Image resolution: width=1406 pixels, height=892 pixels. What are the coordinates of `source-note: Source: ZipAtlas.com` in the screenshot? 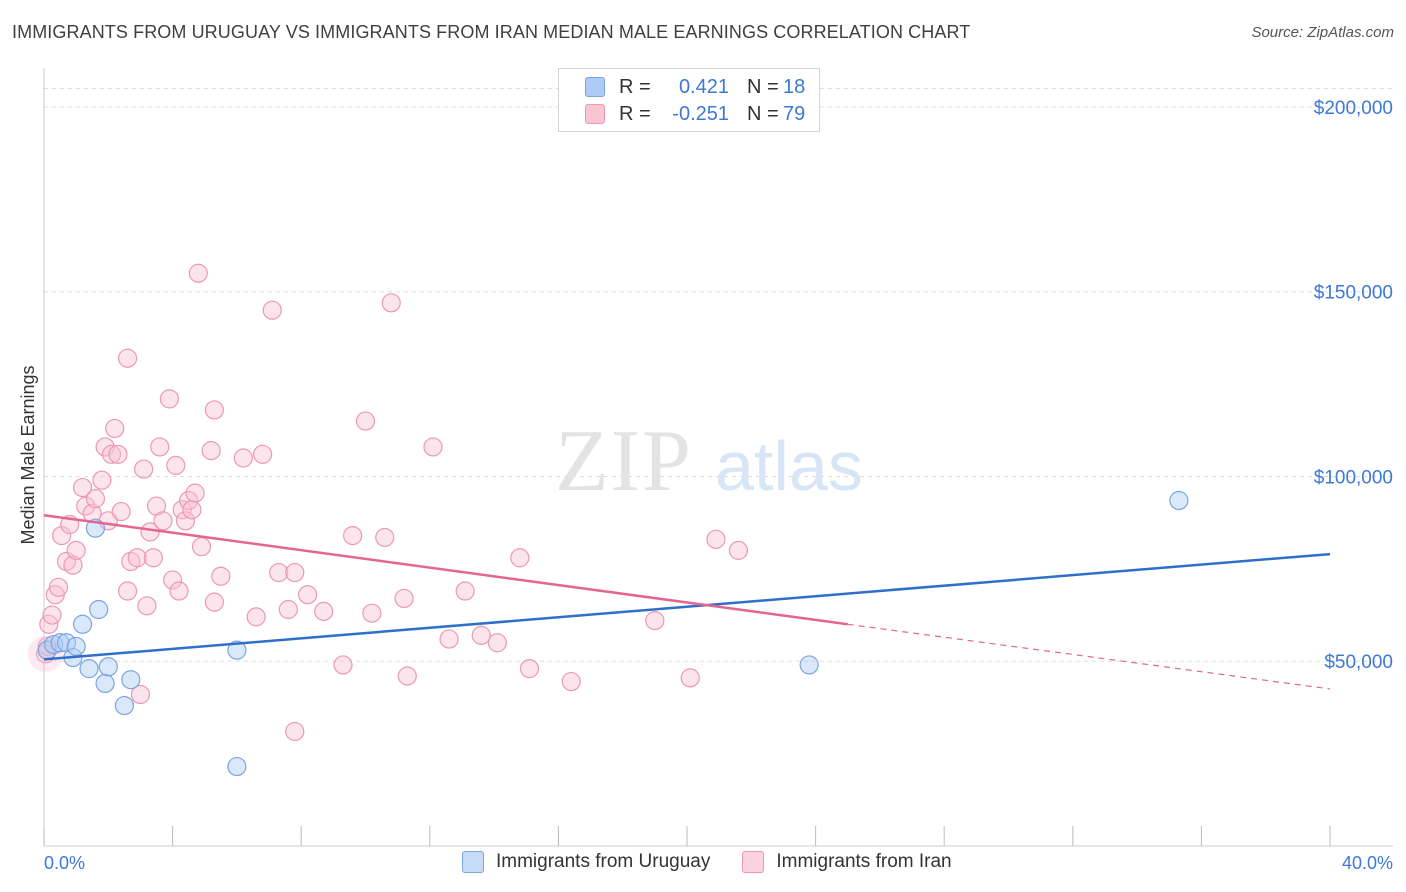 It's located at (1322, 32).